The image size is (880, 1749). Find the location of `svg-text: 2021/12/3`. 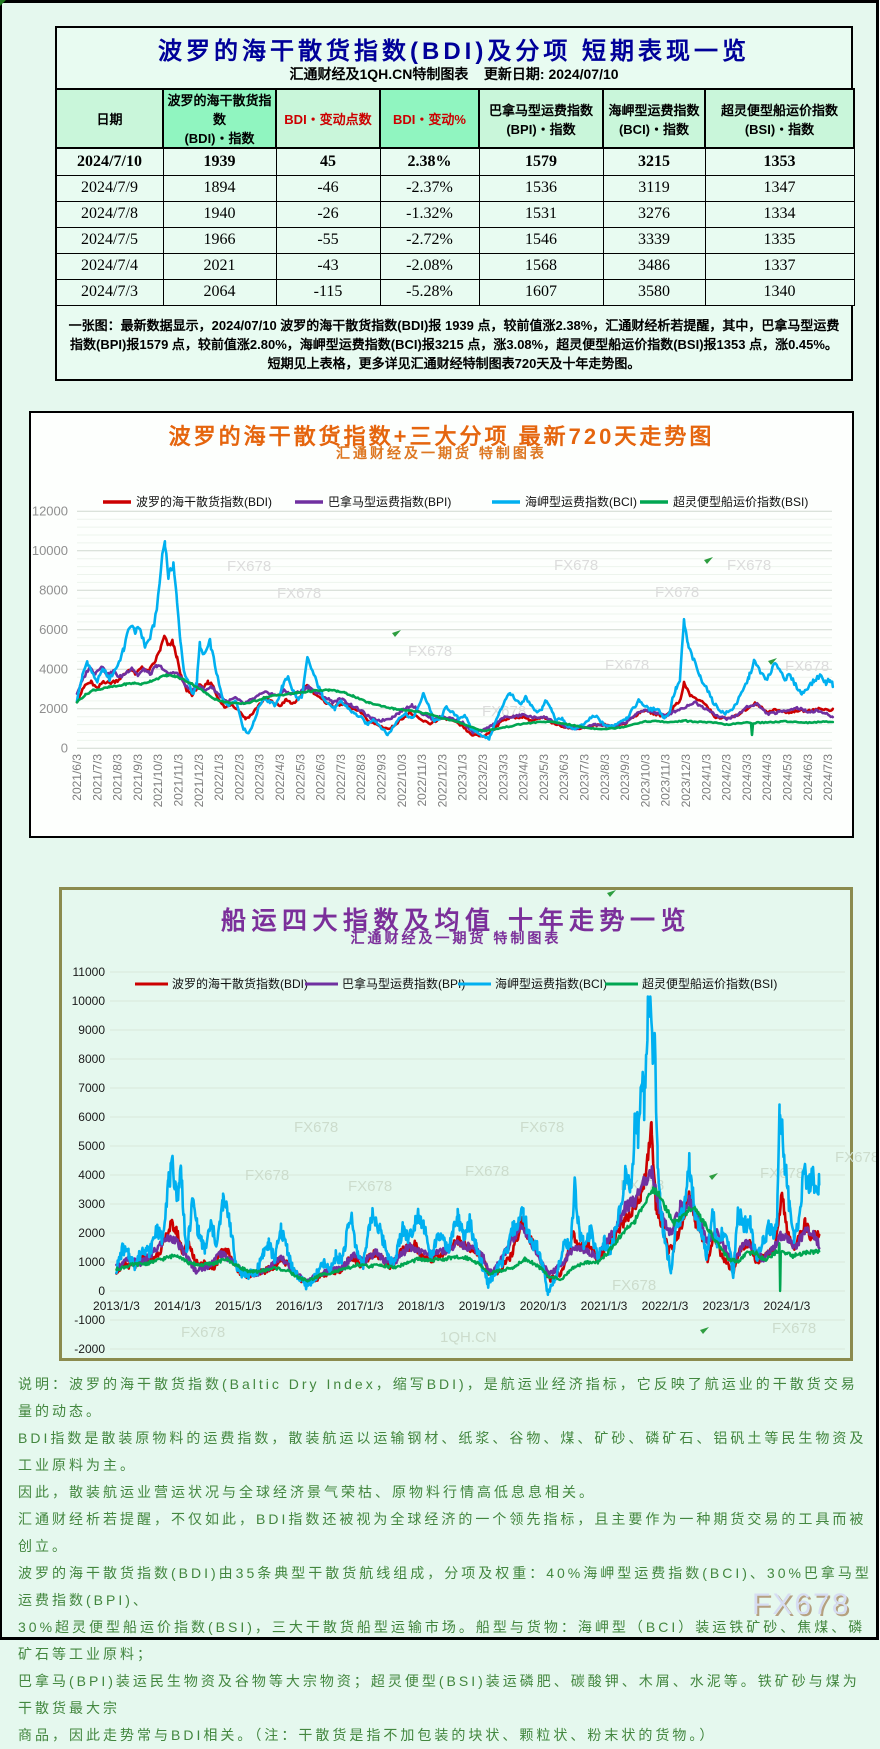

svg-text: 2021/12/3 is located at coordinates (199, 781).